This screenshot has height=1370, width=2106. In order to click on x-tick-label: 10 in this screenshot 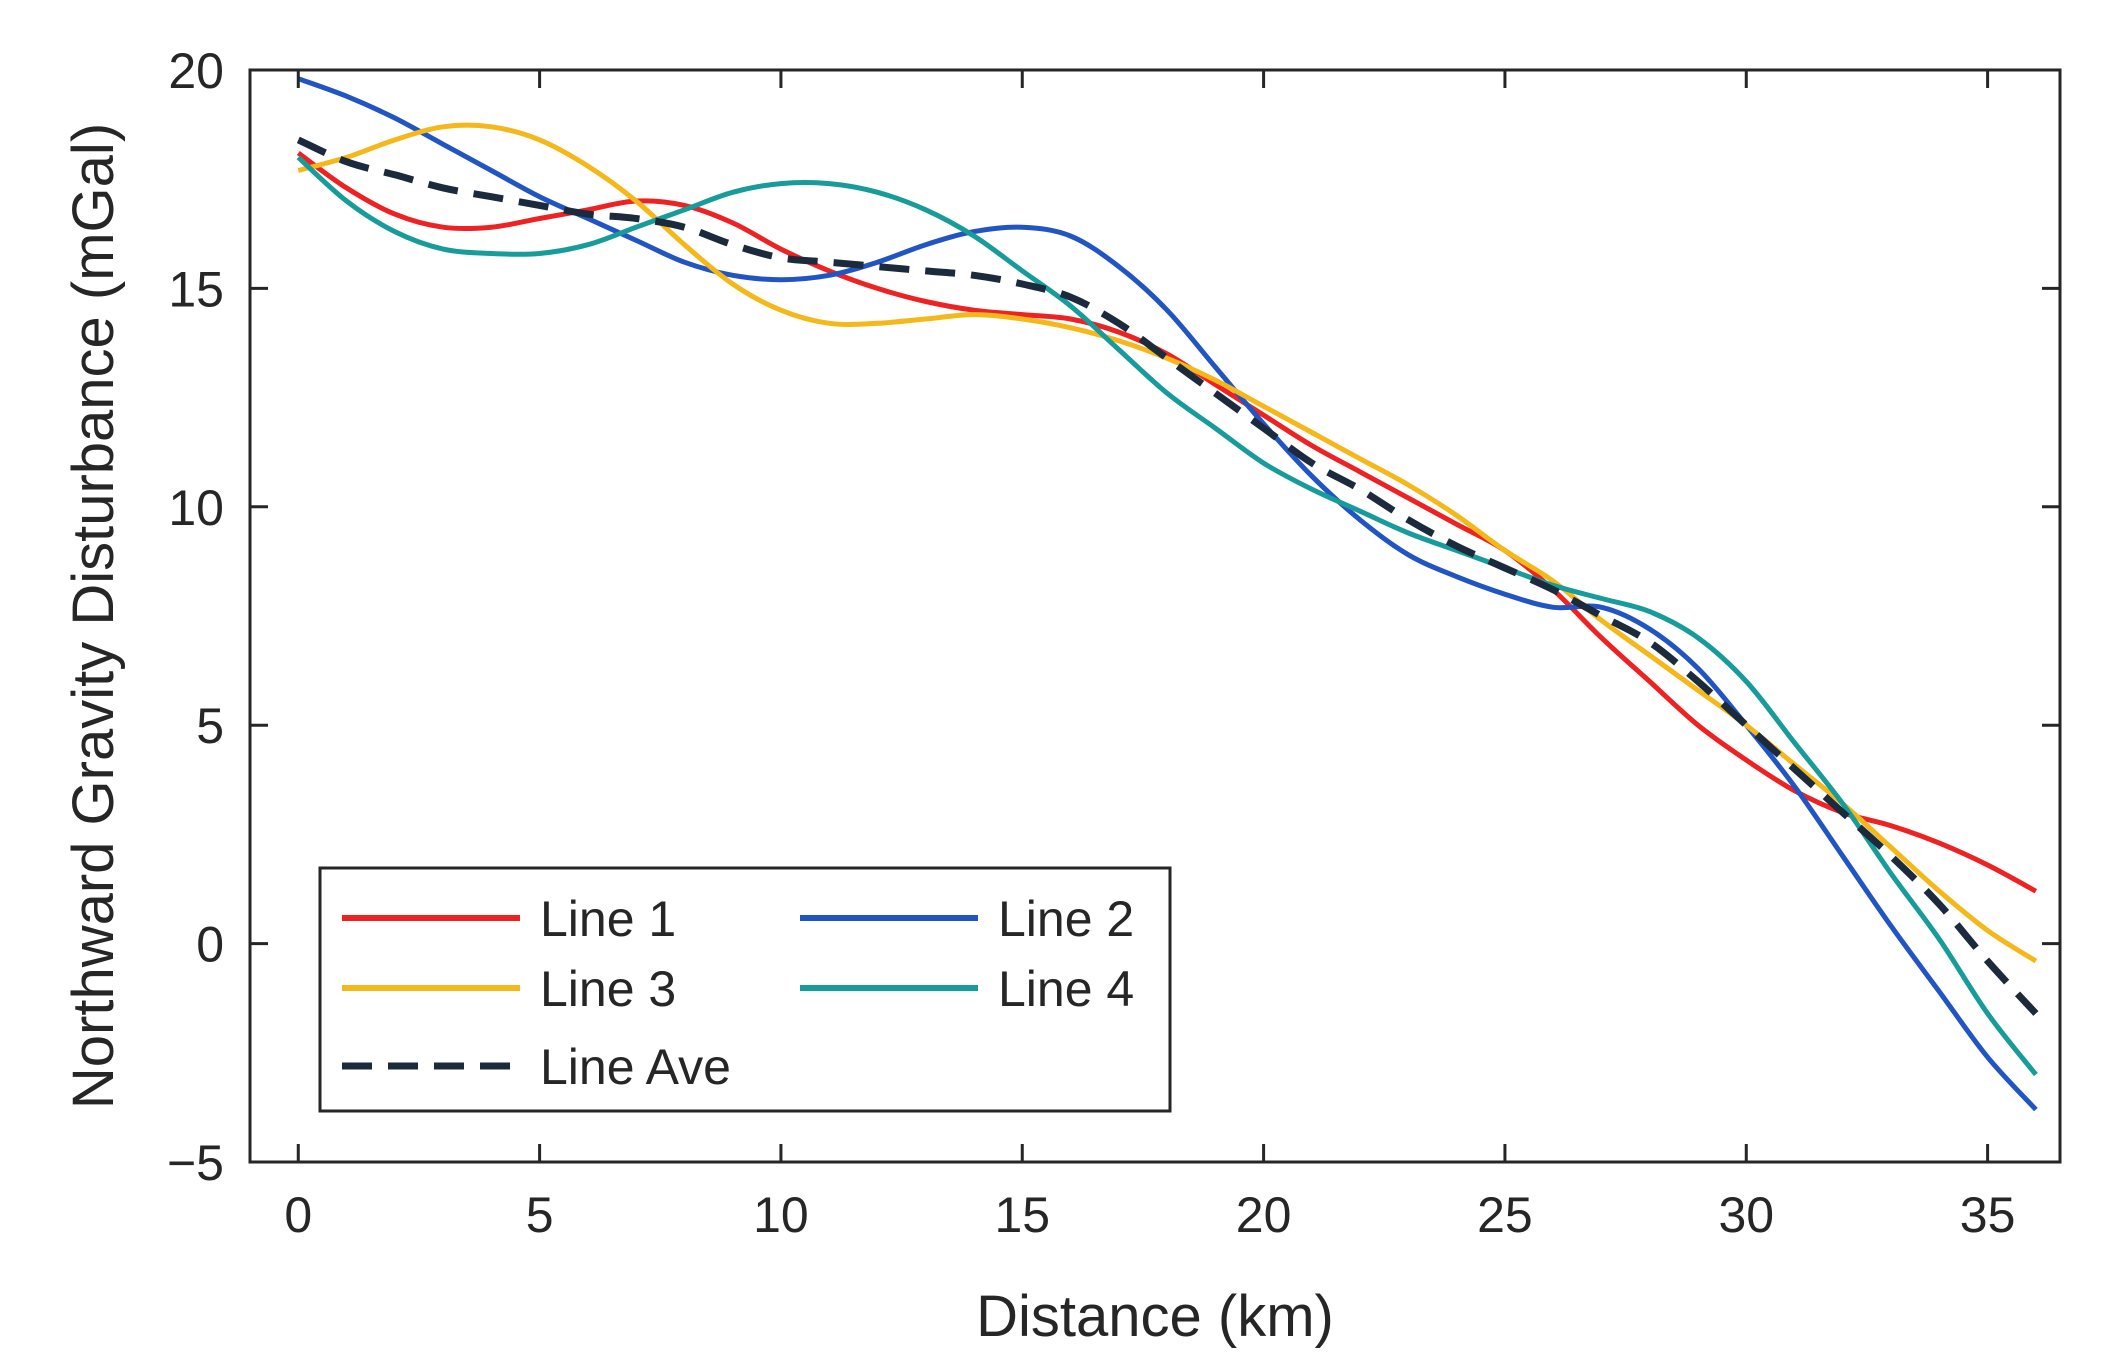, I will do `click(781, 1215)`.